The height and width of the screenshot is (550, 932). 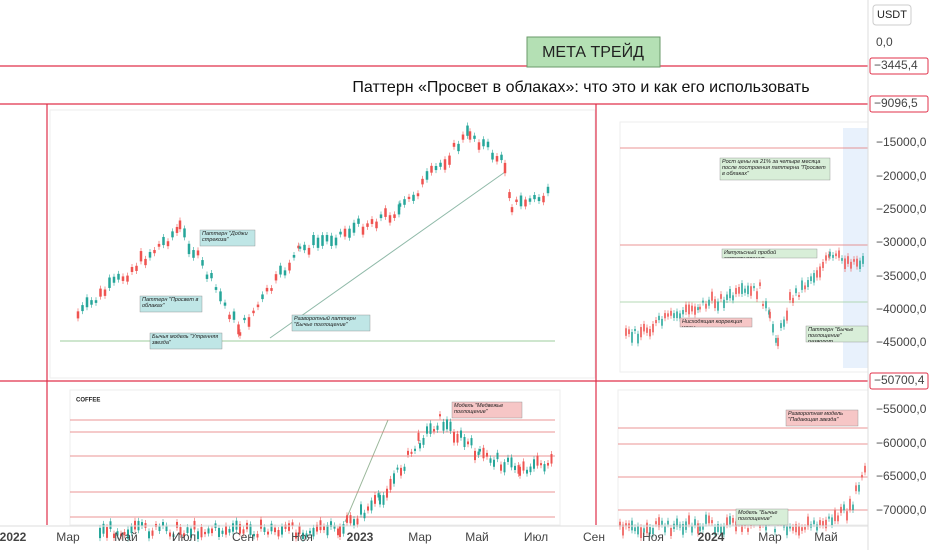 I want to click on annotation: Паттерн "Просвет в облаках", so click(x=170, y=303).